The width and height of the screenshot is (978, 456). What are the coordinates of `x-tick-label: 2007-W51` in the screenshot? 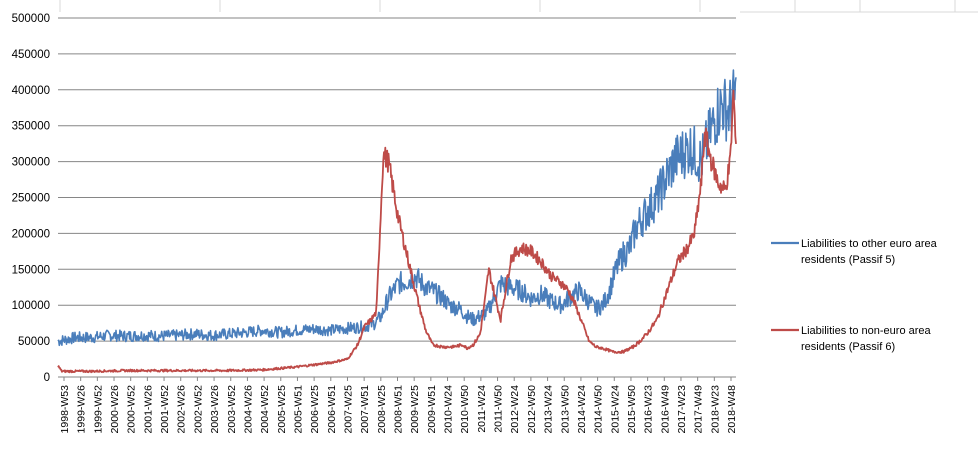 It's located at (365, 409).